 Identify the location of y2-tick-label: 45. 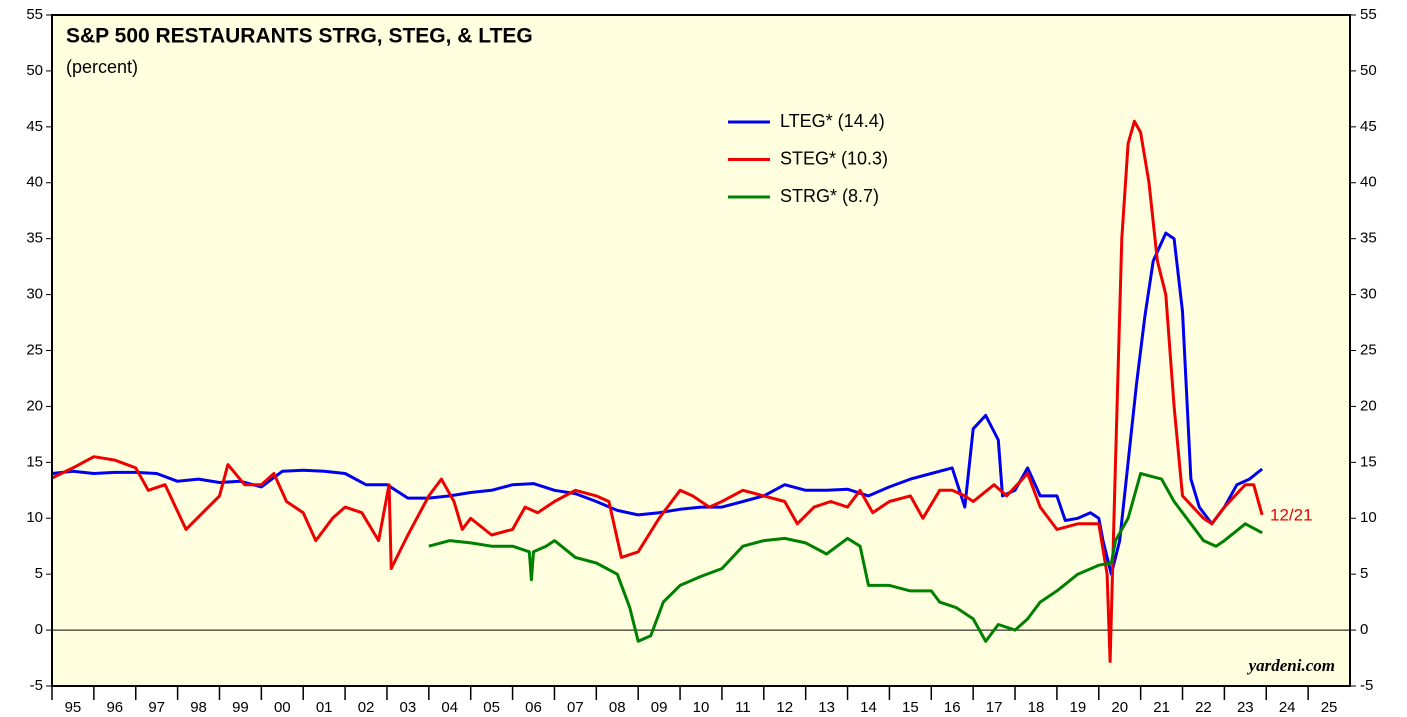
(1368, 126).